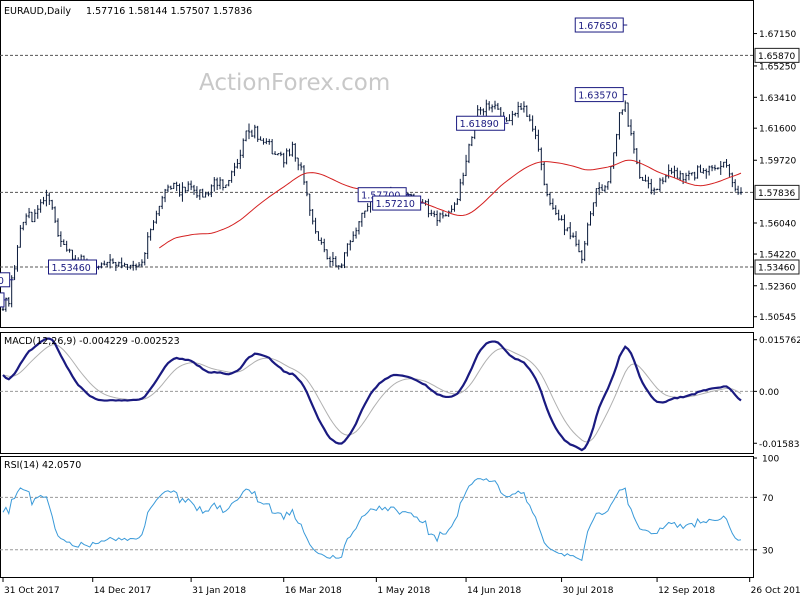 The image size is (800, 604). I want to click on x-tick-label: 30 Jul 2018, so click(588, 591).